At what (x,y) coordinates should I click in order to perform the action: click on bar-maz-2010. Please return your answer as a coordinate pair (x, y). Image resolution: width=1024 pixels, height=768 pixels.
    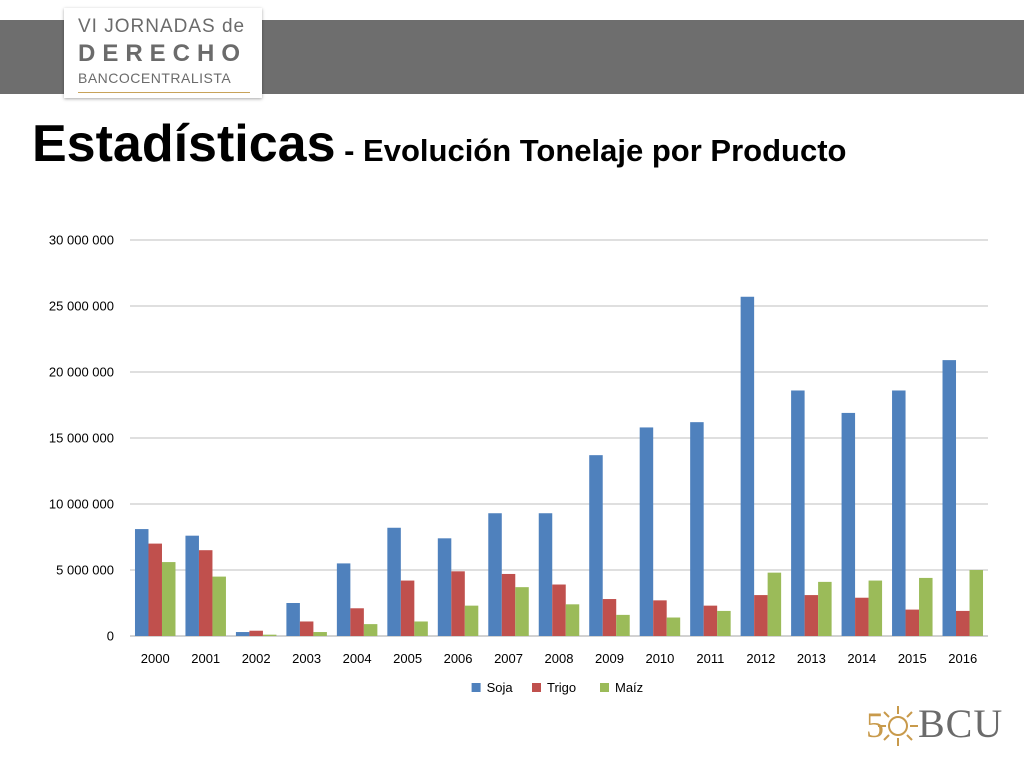
    Looking at the image, I should click on (673, 626).